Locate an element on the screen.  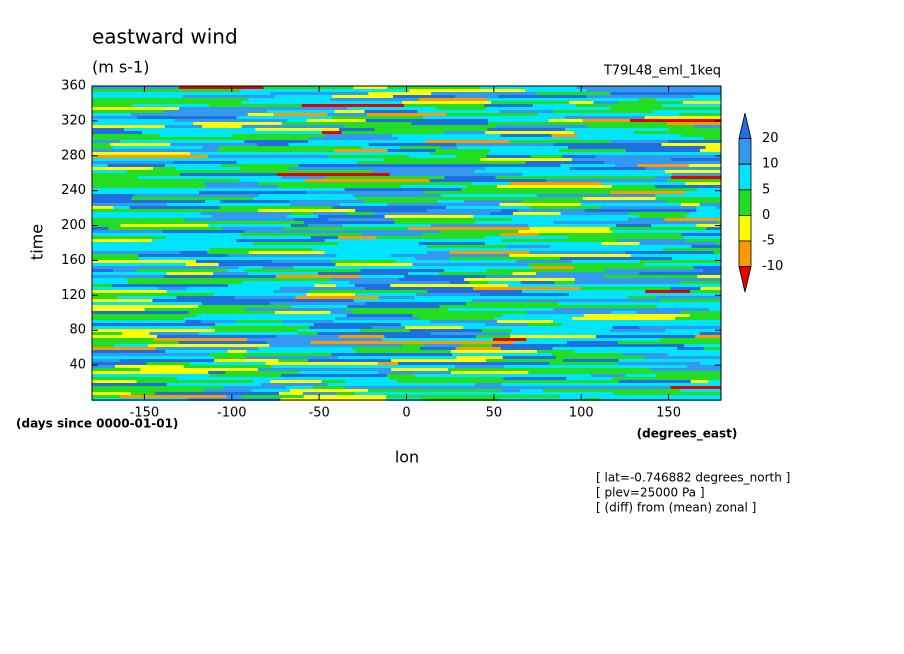
x-tick-label: 50 is located at coordinates (494, 413).